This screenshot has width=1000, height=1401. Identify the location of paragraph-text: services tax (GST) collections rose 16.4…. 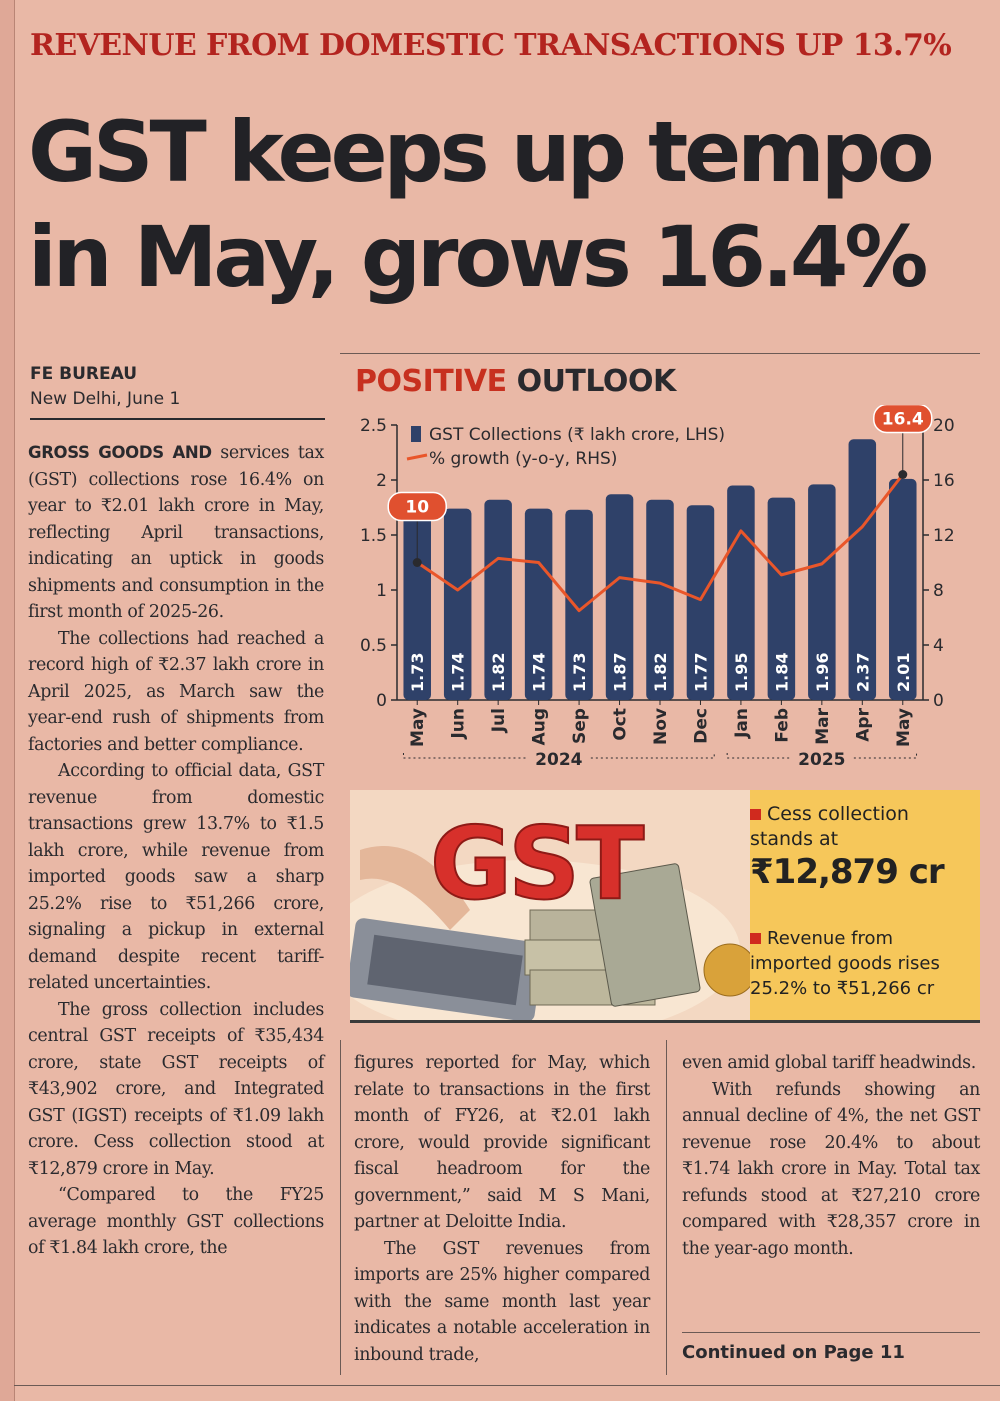
(176, 532).